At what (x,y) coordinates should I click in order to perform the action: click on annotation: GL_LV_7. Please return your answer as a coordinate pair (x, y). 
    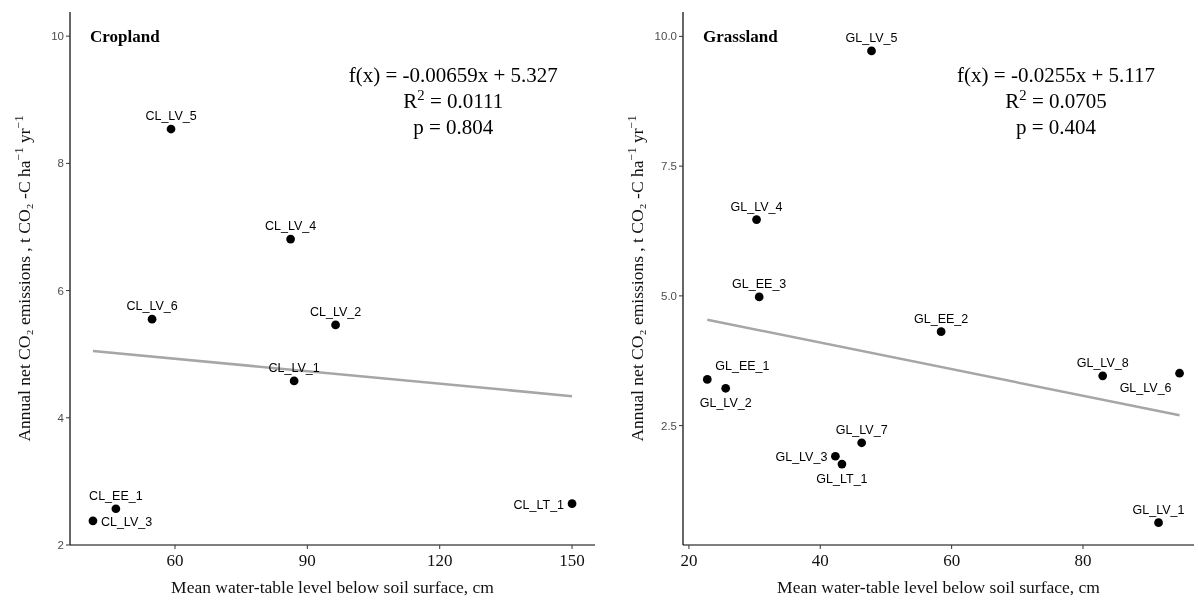
    Looking at the image, I should click on (861, 429).